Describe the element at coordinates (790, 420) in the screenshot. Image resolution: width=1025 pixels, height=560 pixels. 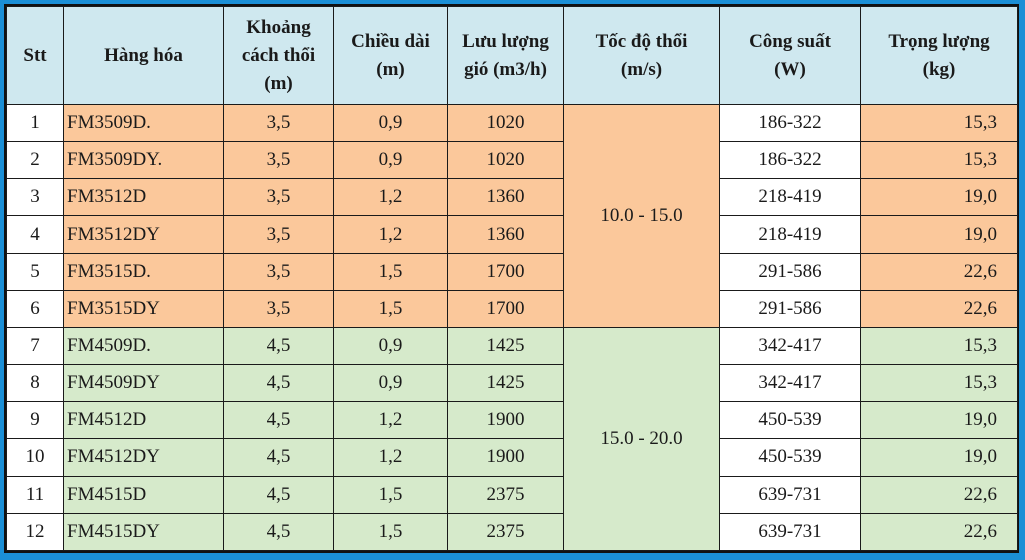
I see `cell-power: 450-539` at that location.